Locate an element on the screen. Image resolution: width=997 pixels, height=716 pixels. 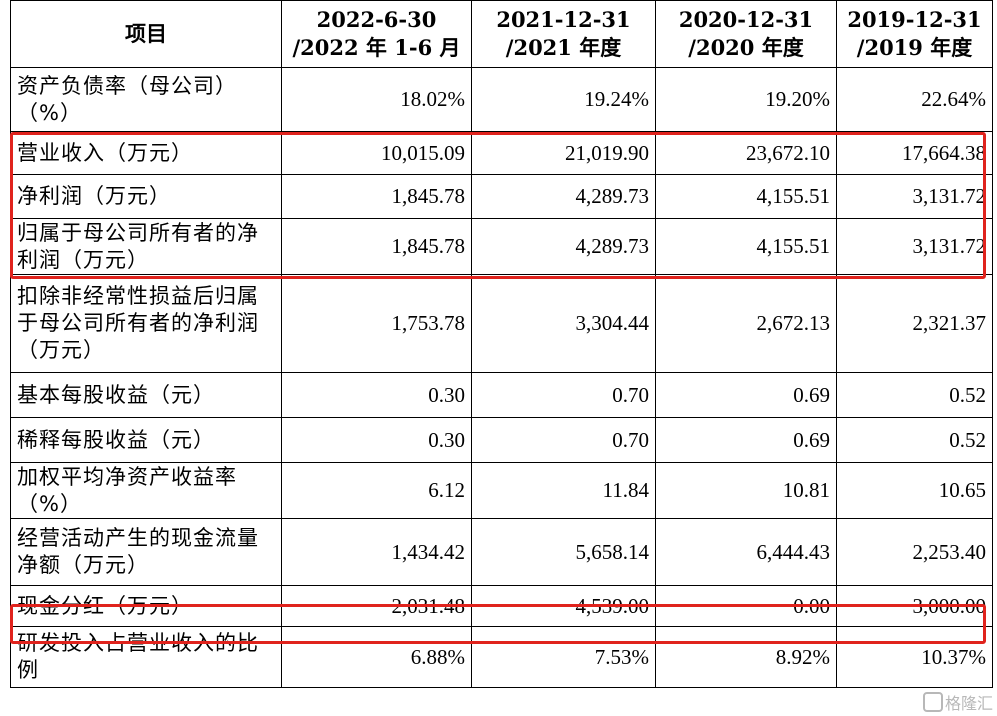
cell-value: 6.12 is located at coordinates (376, 490).